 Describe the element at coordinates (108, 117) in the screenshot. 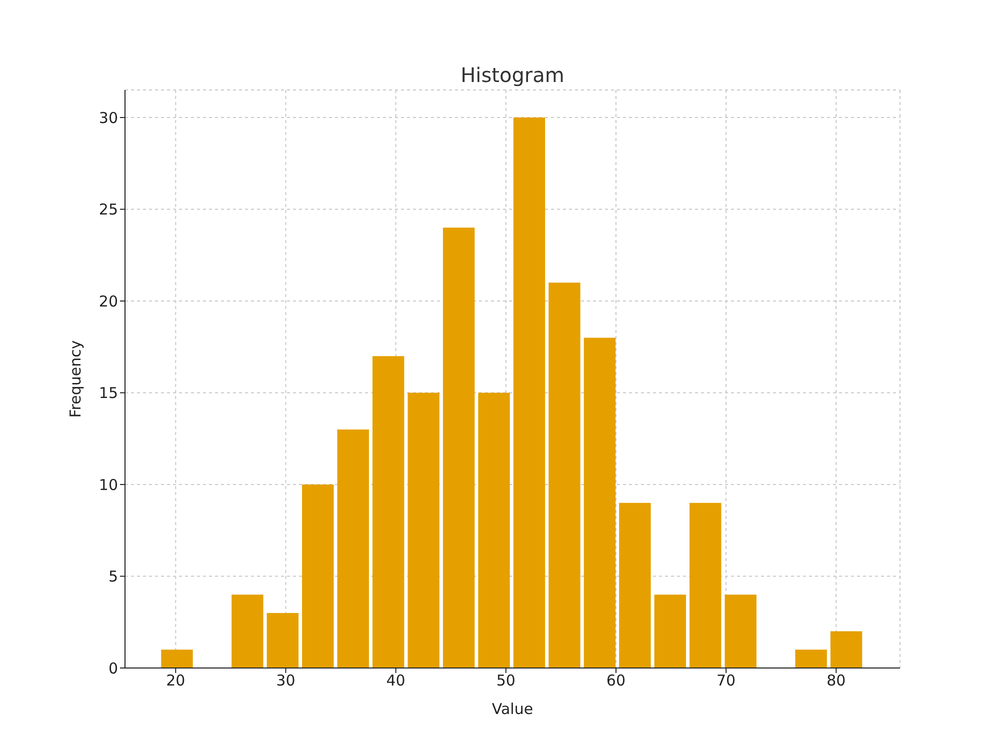

I see `y-tick-label: 30` at that location.